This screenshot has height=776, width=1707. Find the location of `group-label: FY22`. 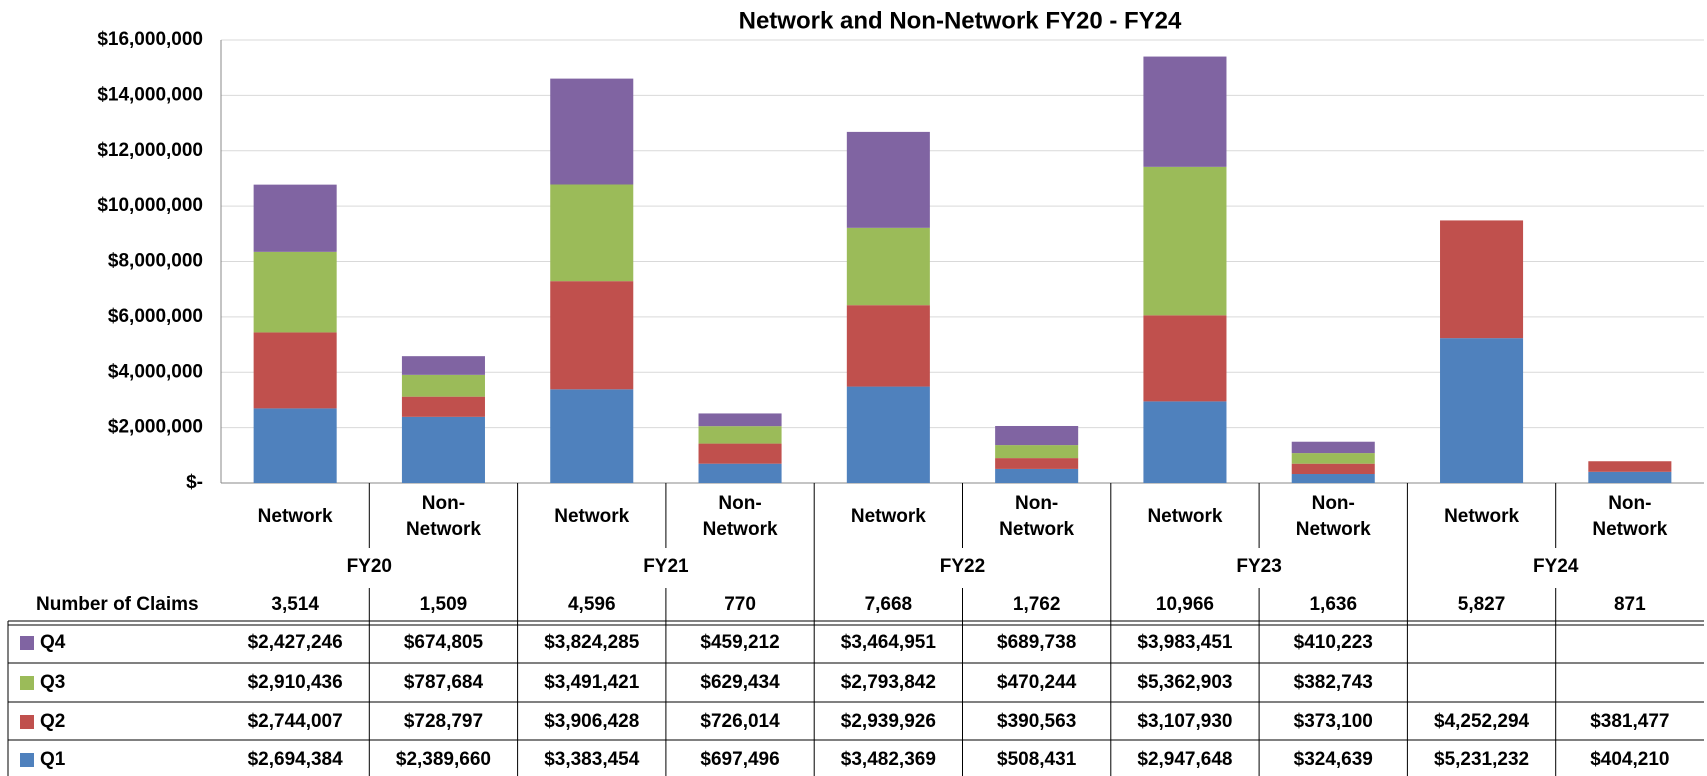

group-label: FY22 is located at coordinates (962, 566).